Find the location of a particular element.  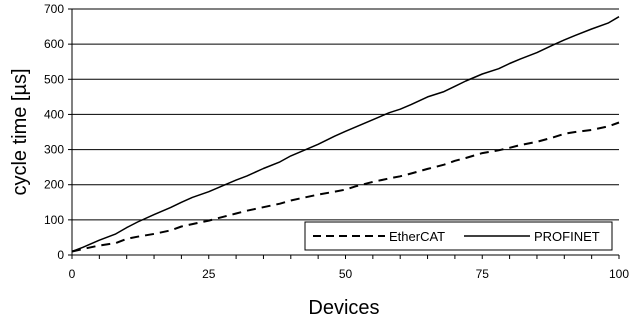

legend: EtherCAT PROFINET is located at coordinates (458, 236).